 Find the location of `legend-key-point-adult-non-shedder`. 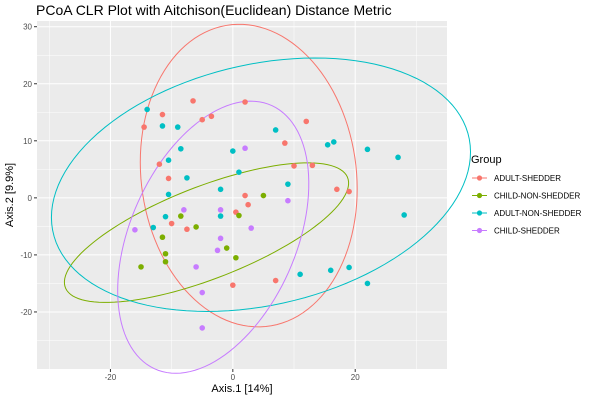

legend-key-point-adult-non-shedder is located at coordinates (479, 213).